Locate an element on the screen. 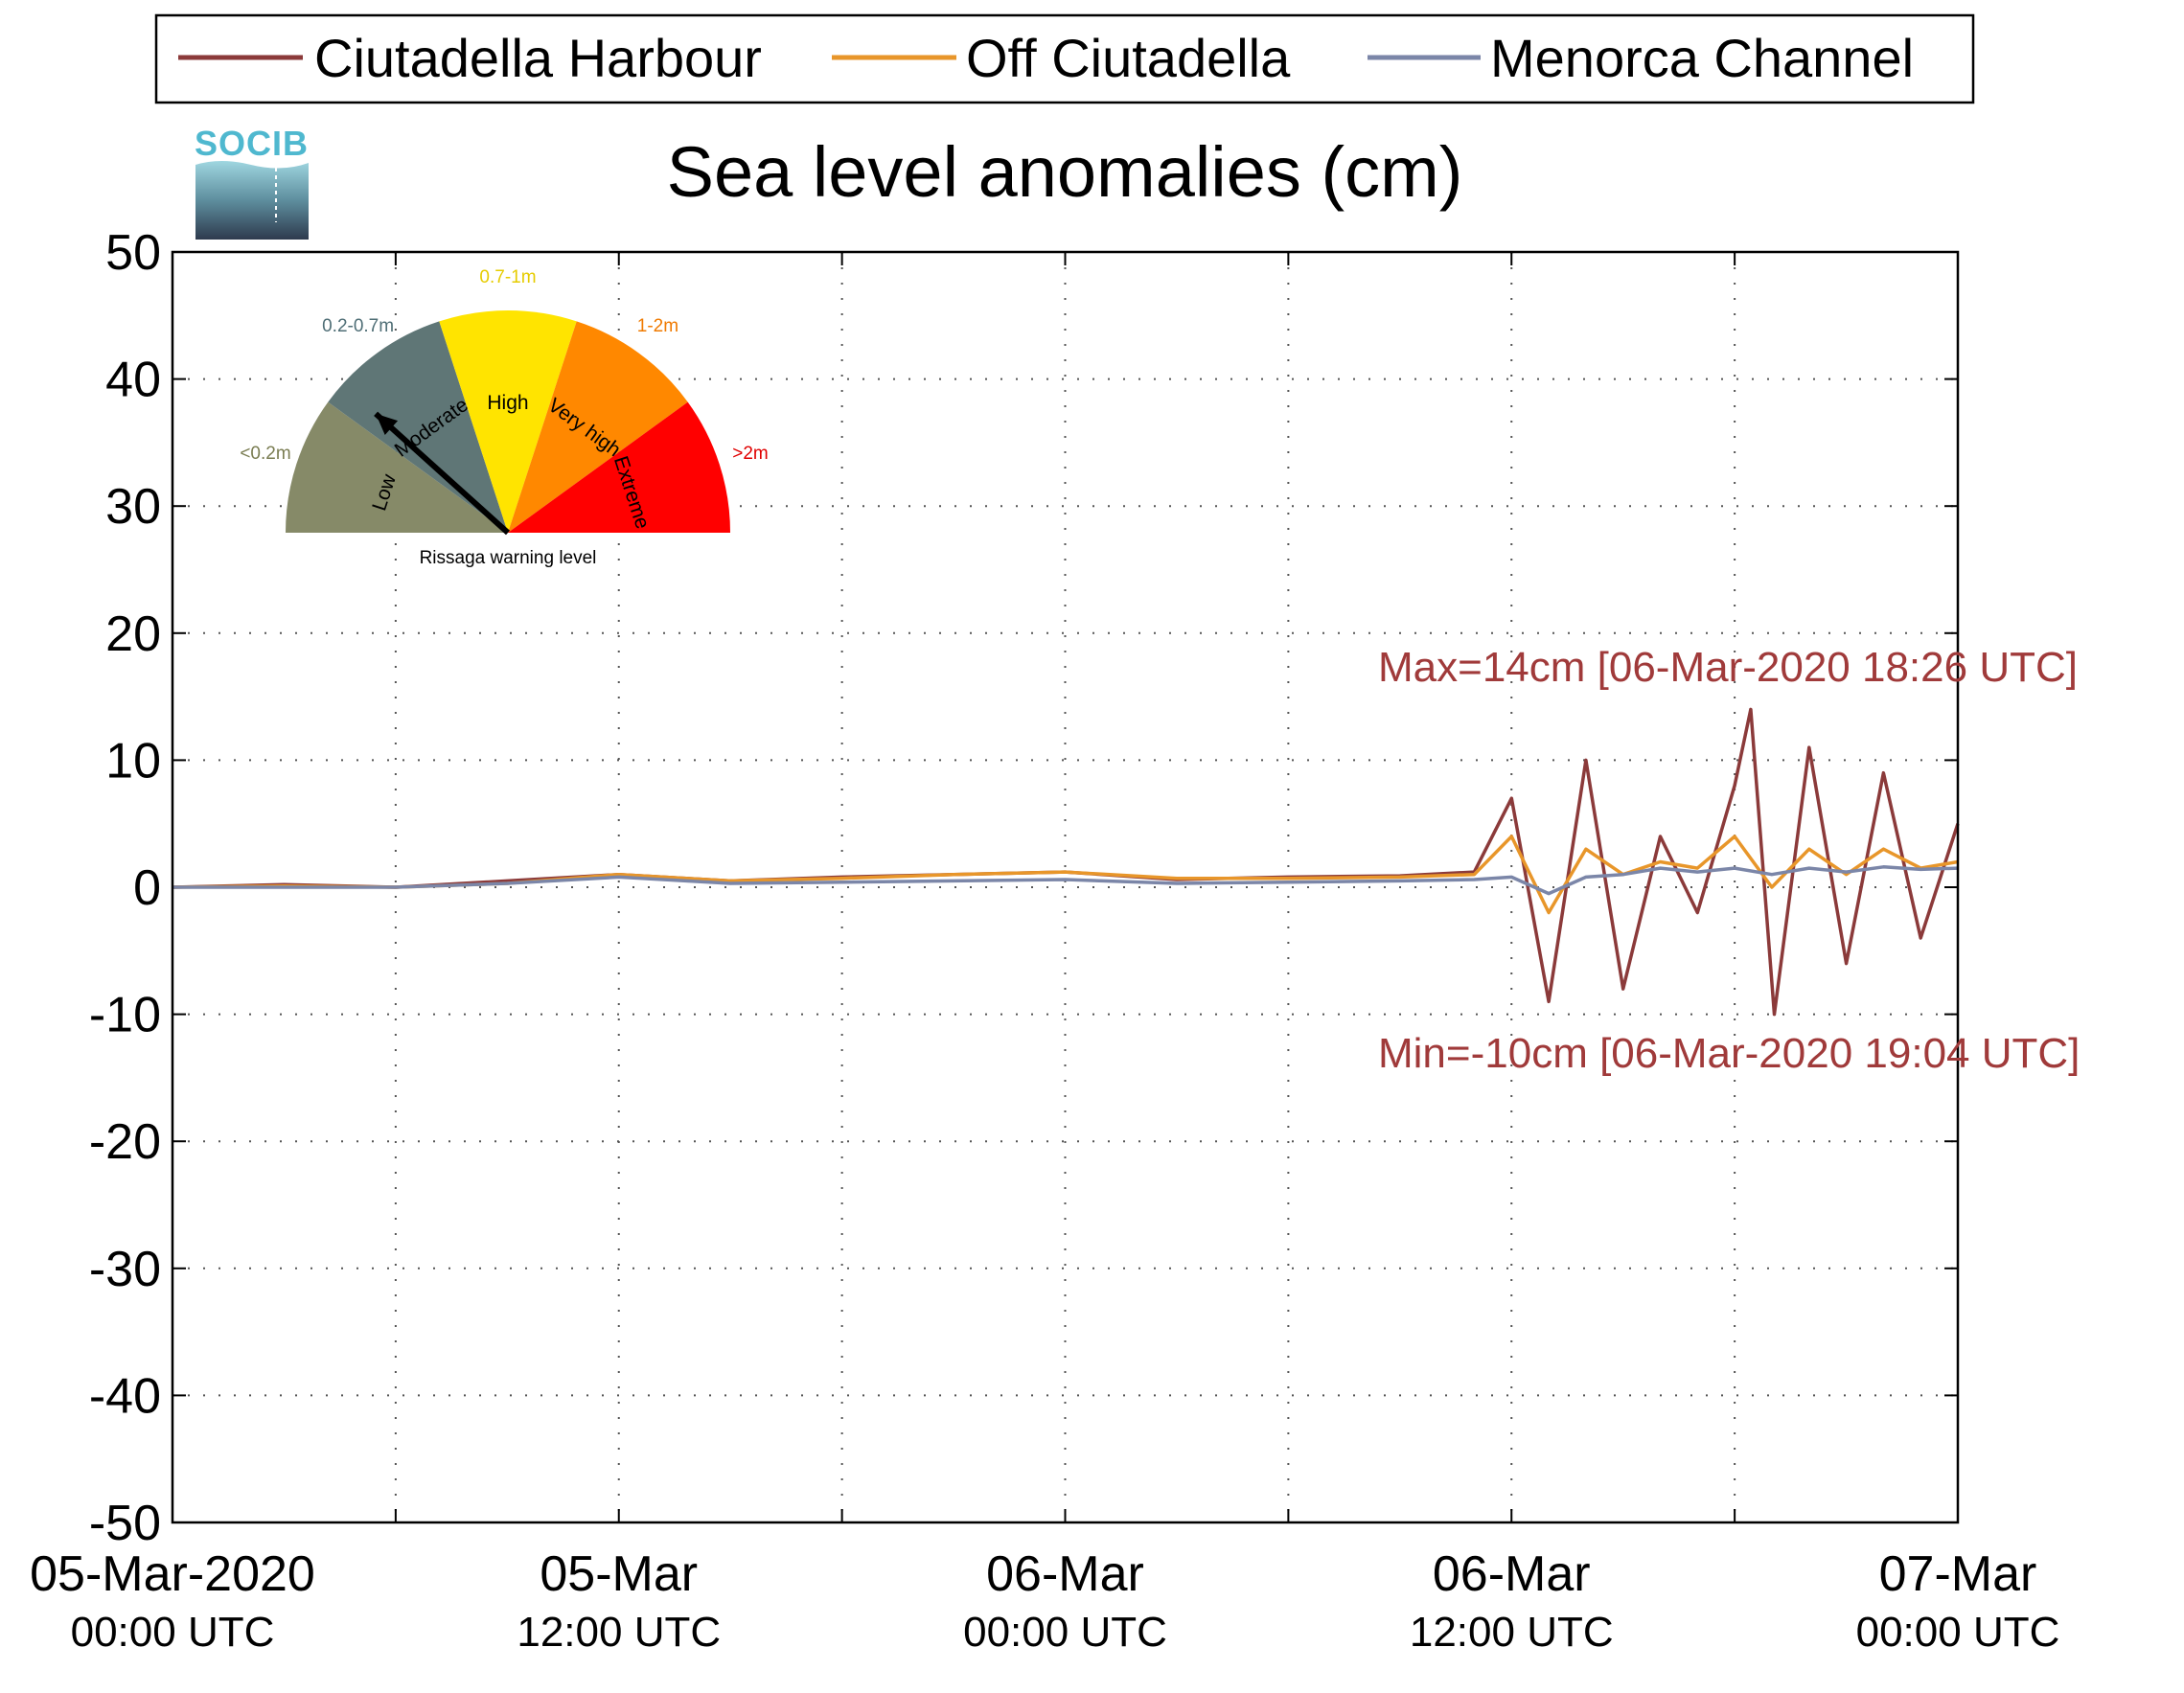  y-tick-label: -20 is located at coordinates (125, 1142).